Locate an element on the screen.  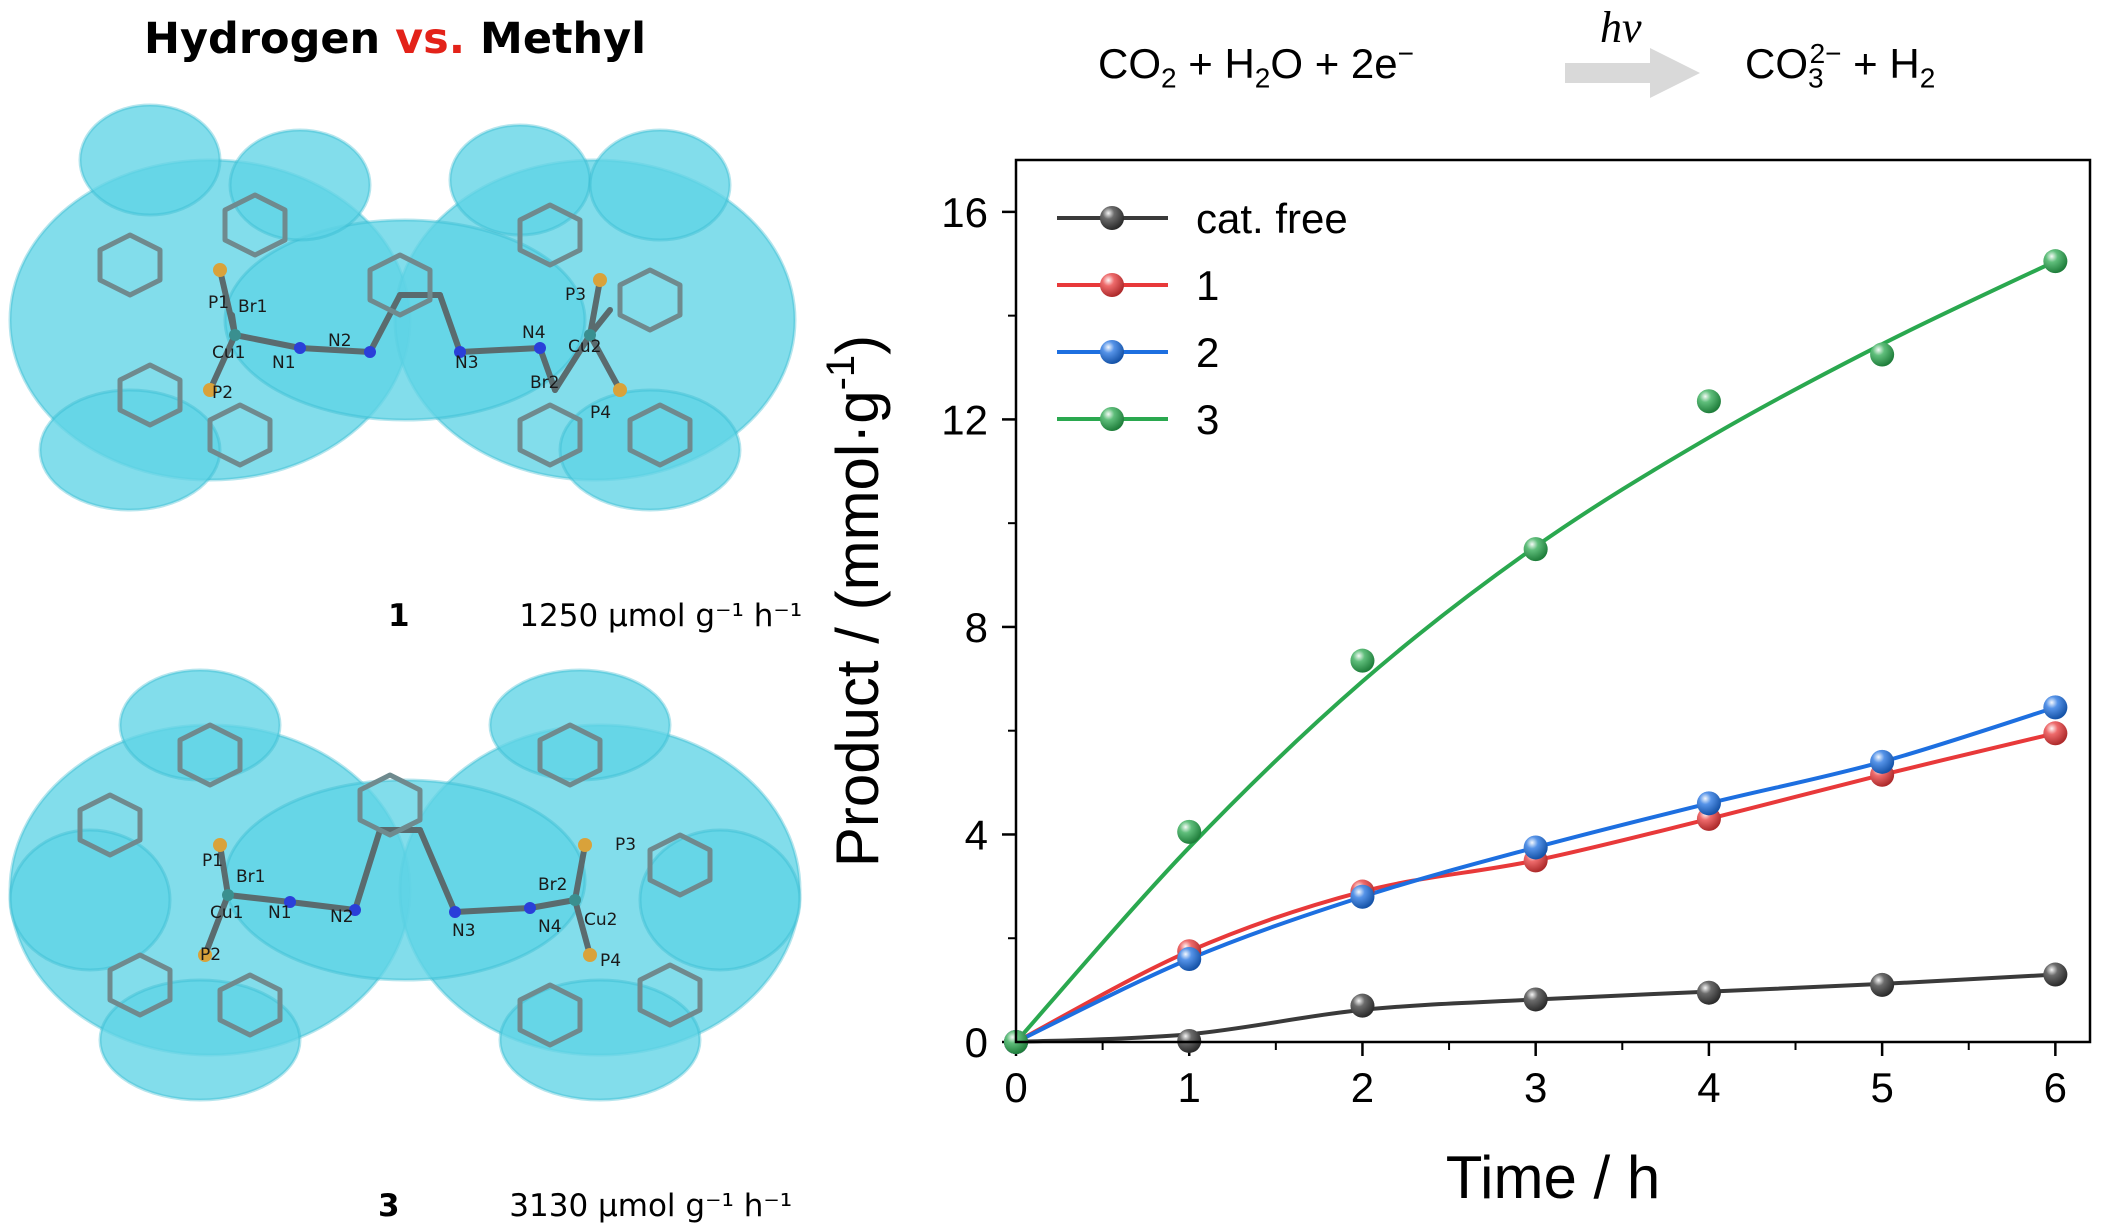
x-tick-label: 0 is located at coordinates (1015, 1087).